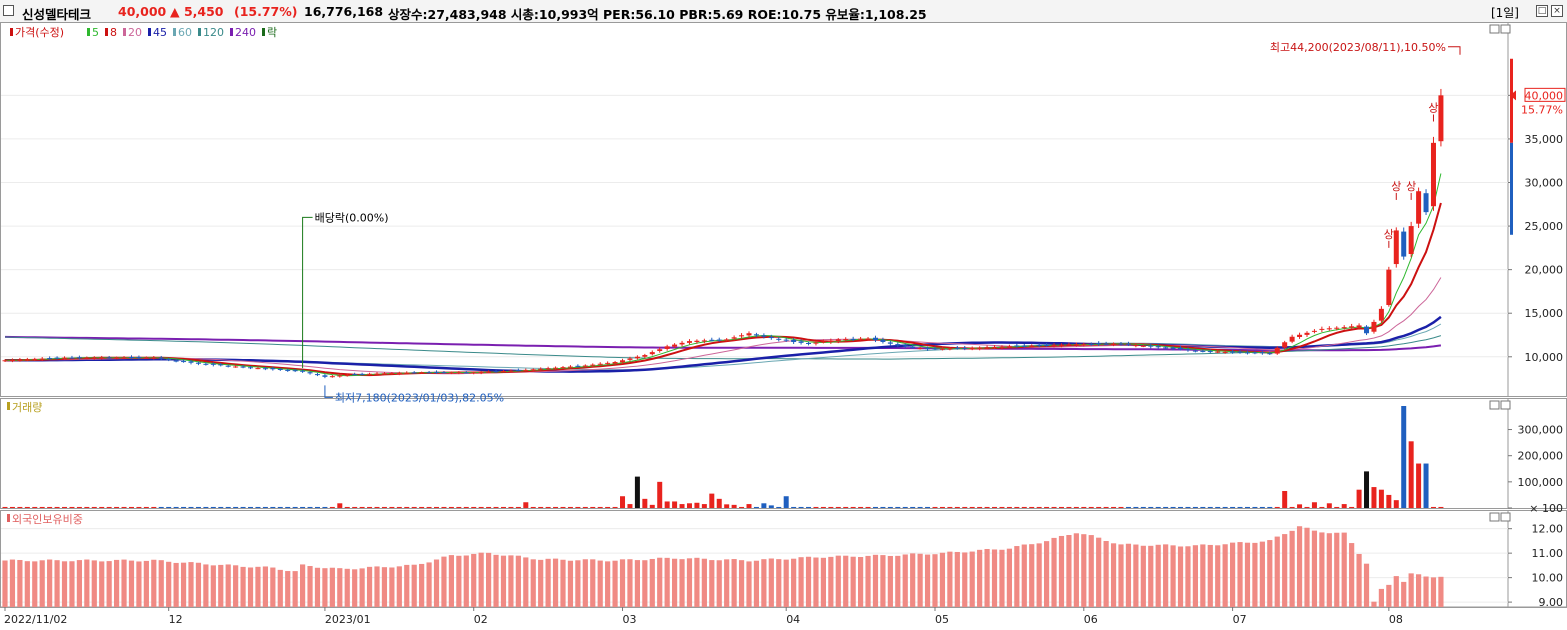 The height and width of the screenshot is (630, 1567). I want to click on close-icon: ×, so click(1557, 11).